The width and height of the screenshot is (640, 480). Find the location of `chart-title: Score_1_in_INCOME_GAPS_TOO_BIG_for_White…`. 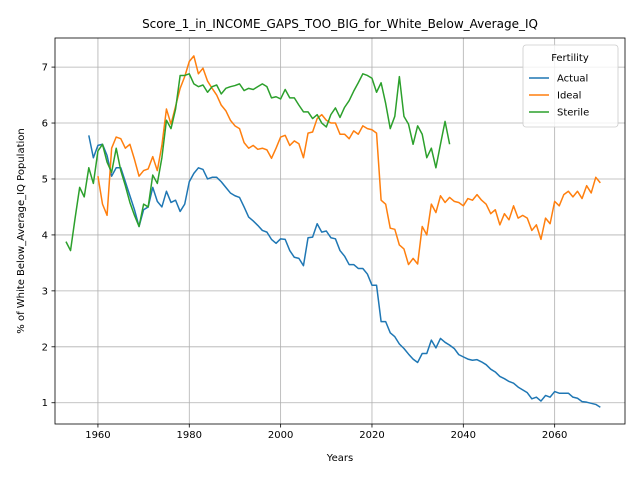

chart-title: Score_1_in_INCOME_GAPS_TOO_BIG_for_White… is located at coordinates (340, 24).